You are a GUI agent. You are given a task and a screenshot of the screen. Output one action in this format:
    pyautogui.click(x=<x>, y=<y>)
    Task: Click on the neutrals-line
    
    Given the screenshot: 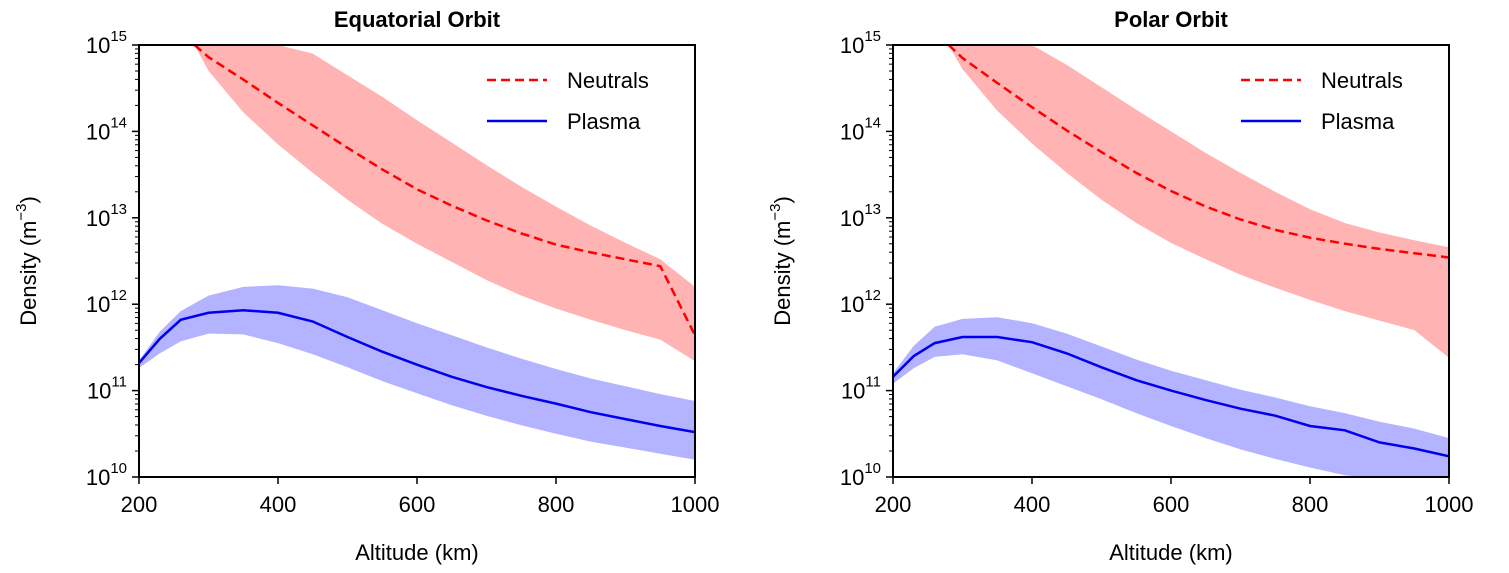 What is the action you would take?
    pyautogui.click(x=1198, y=152)
    